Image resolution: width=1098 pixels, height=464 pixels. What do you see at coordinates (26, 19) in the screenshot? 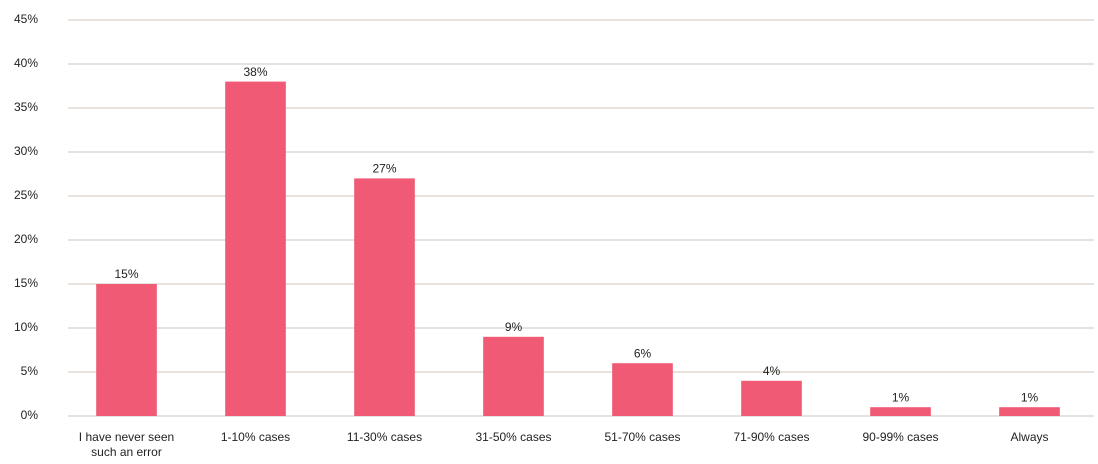
I see `y-tick-label: 45%` at bounding box center [26, 19].